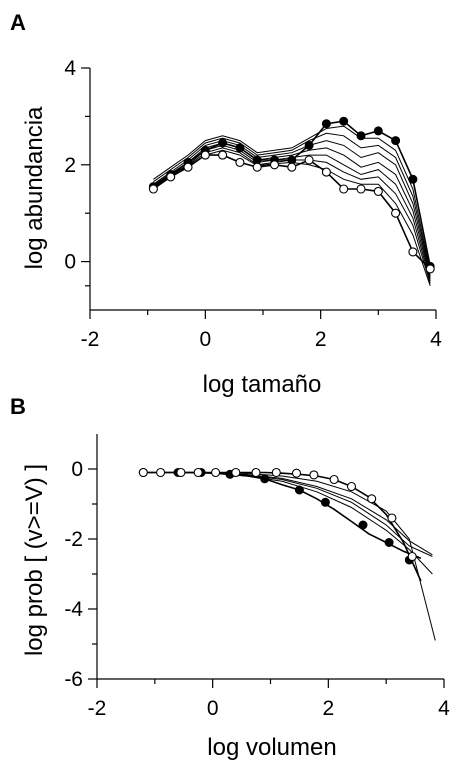 The height and width of the screenshot is (763, 450). I want to click on panel-a-y-tick-label: 4, so click(70, 68).